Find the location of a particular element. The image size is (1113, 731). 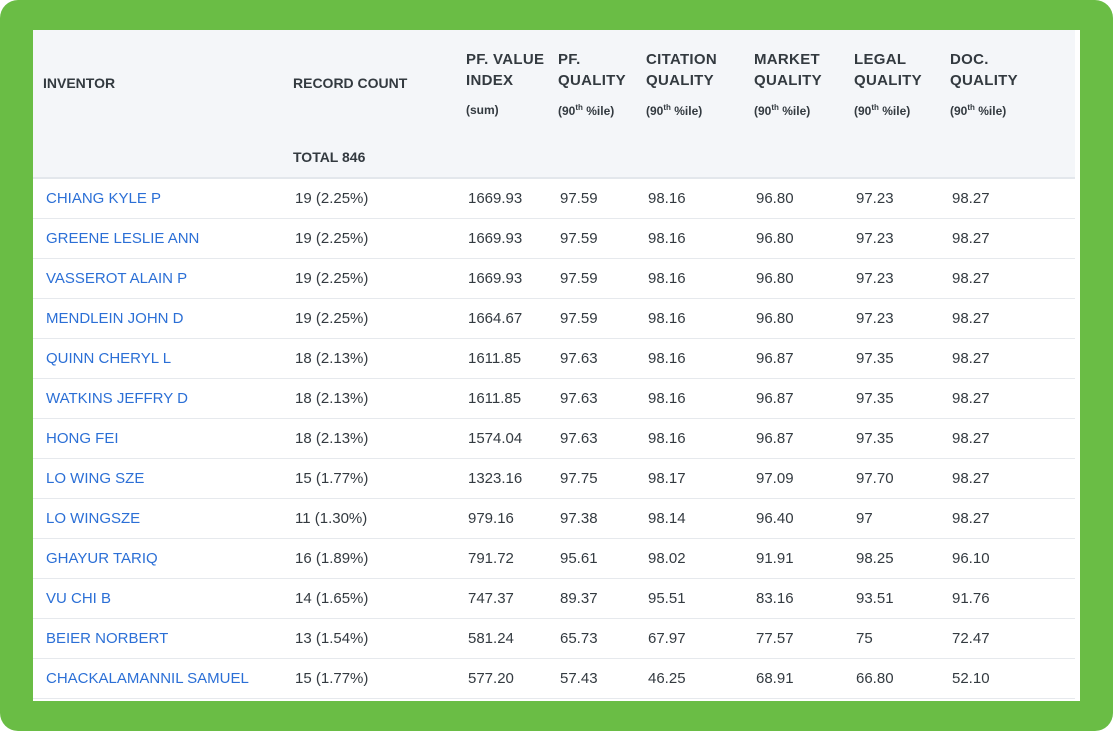

inventor-link: VASSEROT ALAIN P is located at coordinates (117, 278).